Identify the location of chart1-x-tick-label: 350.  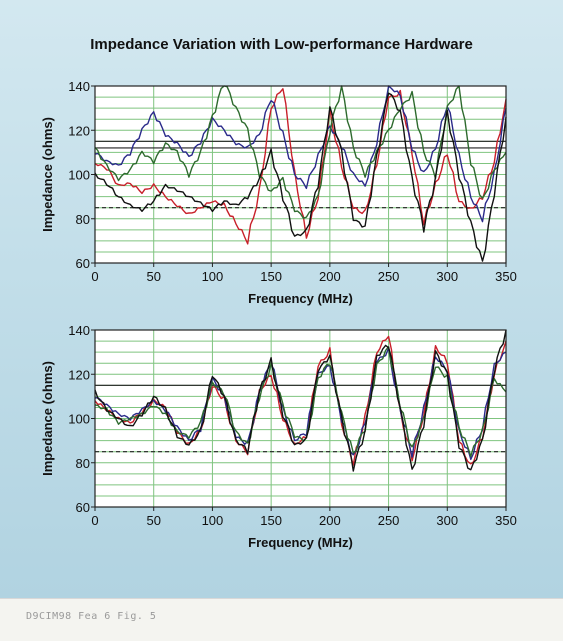
(506, 276).